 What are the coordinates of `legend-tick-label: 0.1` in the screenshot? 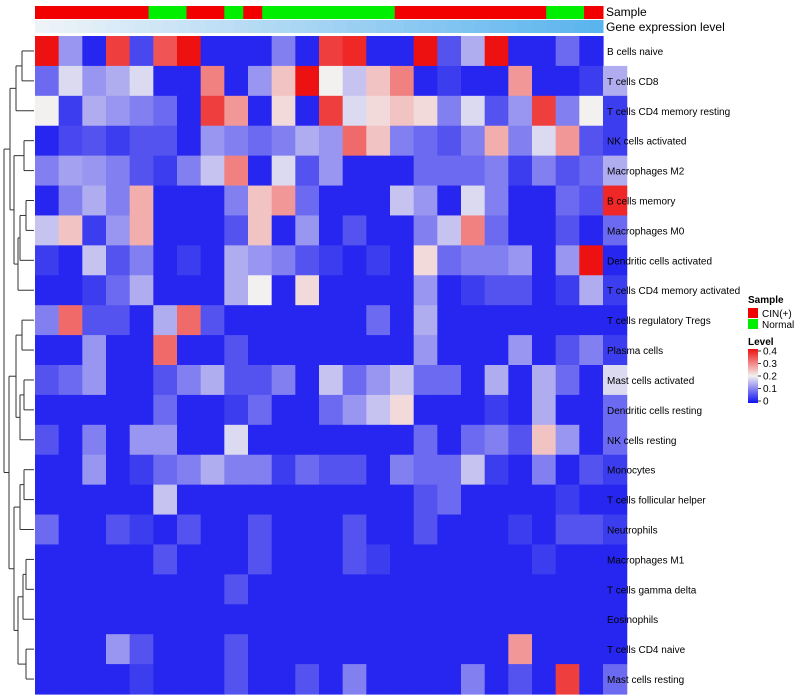 It's located at (770, 389).